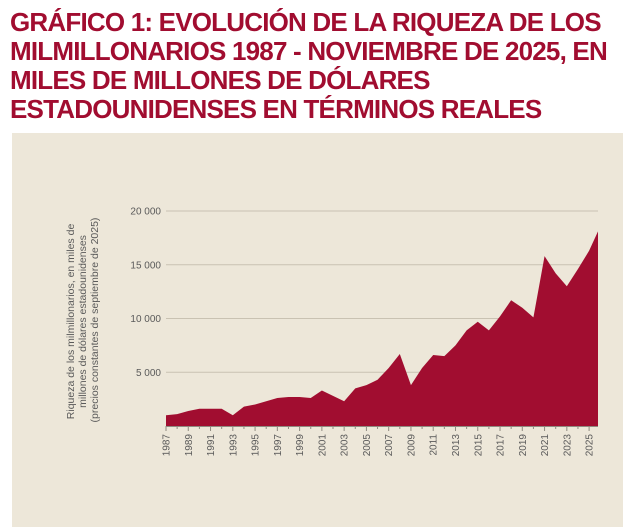  What do you see at coordinates (523, 445) in the screenshot?
I see `x-tick-label-2019: 2019` at bounding box center [523, 445].